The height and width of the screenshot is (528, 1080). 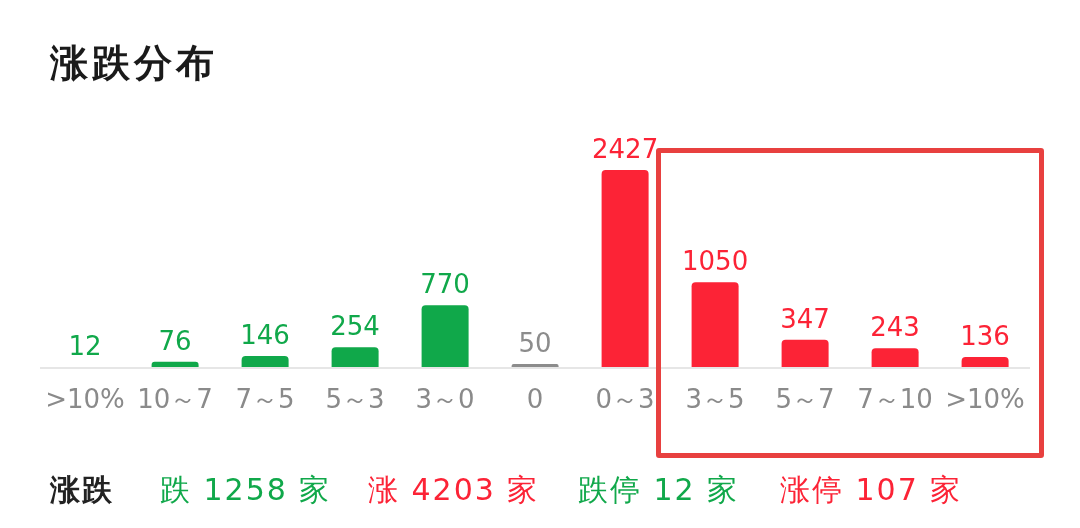 I want to click on x-tick-label: 3～0, so click(x=445, y=399).